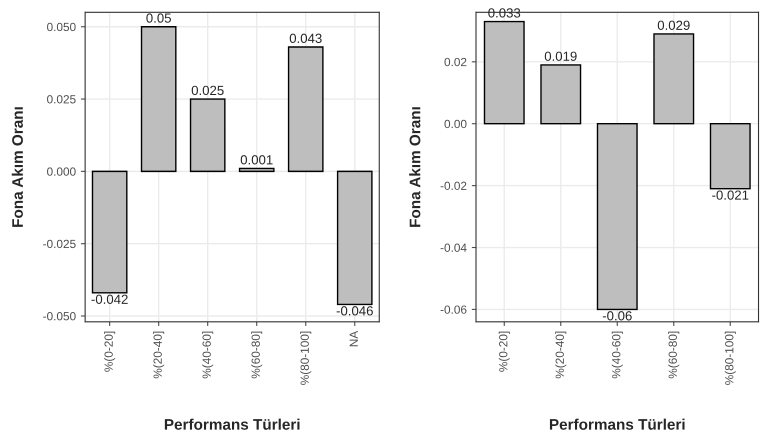 This screenshot has height=439, width=774. I want to click on data-label: -0.042, so click(110, 299).